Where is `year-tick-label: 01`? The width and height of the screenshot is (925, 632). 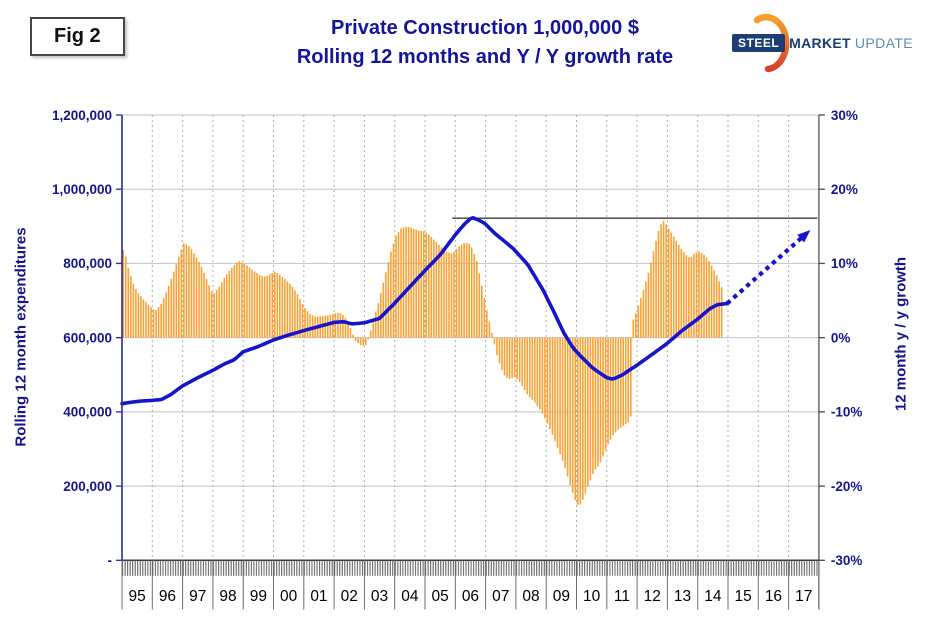 year-tick-label: 01 is located at coordinates (318, 596).